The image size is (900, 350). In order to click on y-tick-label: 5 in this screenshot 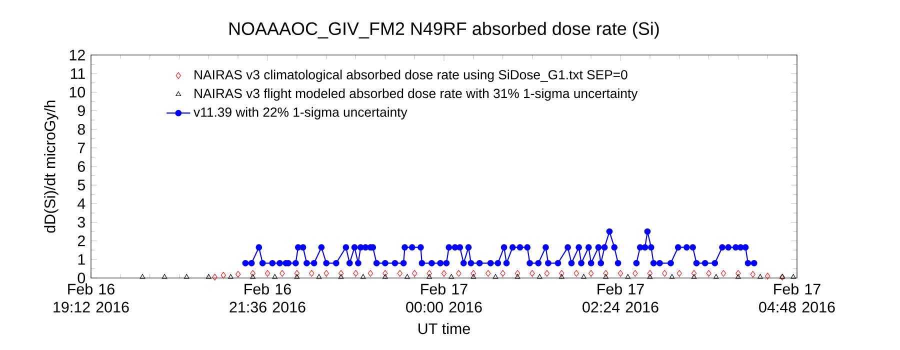, I will do `click(81, 185)`.